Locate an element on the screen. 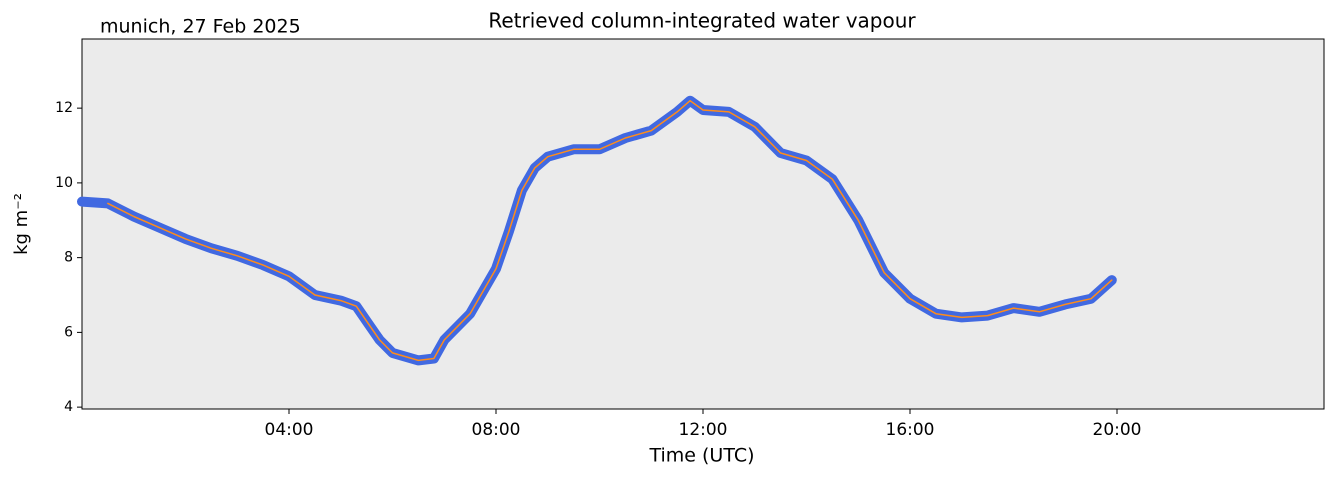 The width and height of the screenshot is (1334, 478). y-axis-label: kg m⁻² is located at coordinates (21, 224).